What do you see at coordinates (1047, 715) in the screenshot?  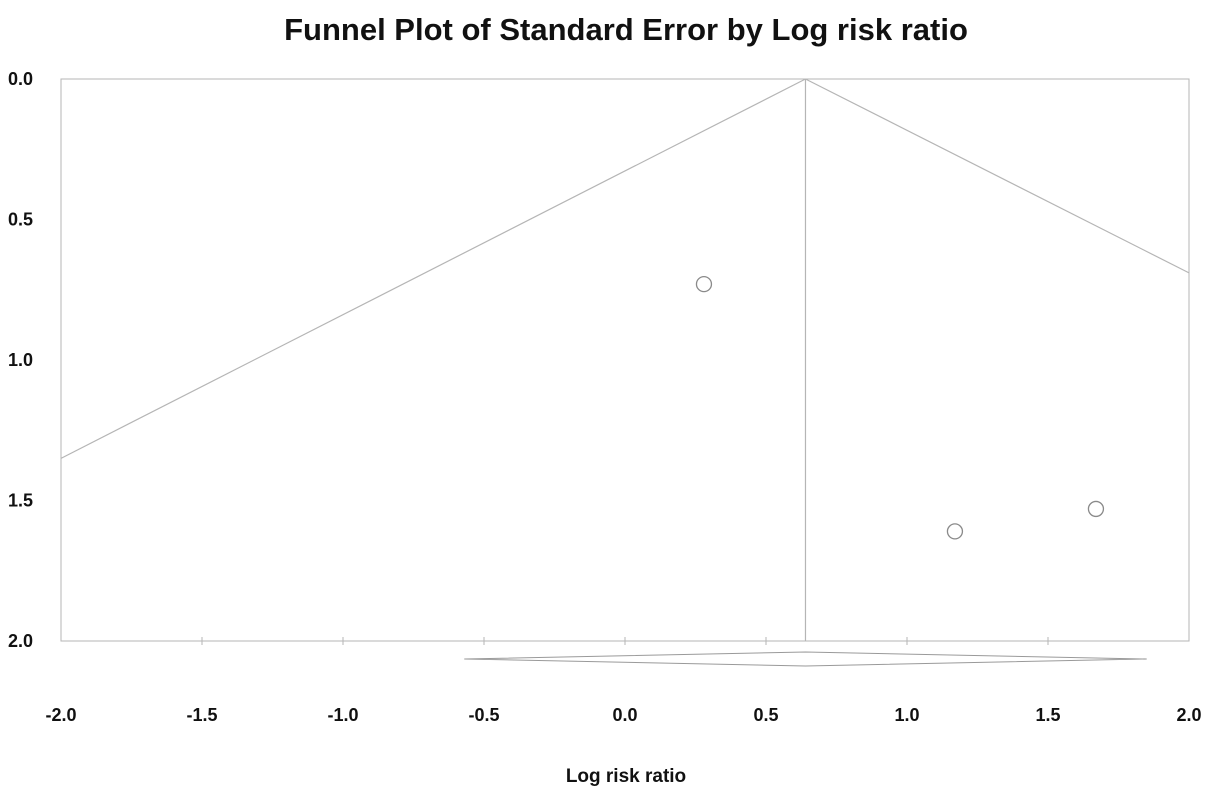 I see `x-tick-label: 1.5` at bounding box center [1047, 715].